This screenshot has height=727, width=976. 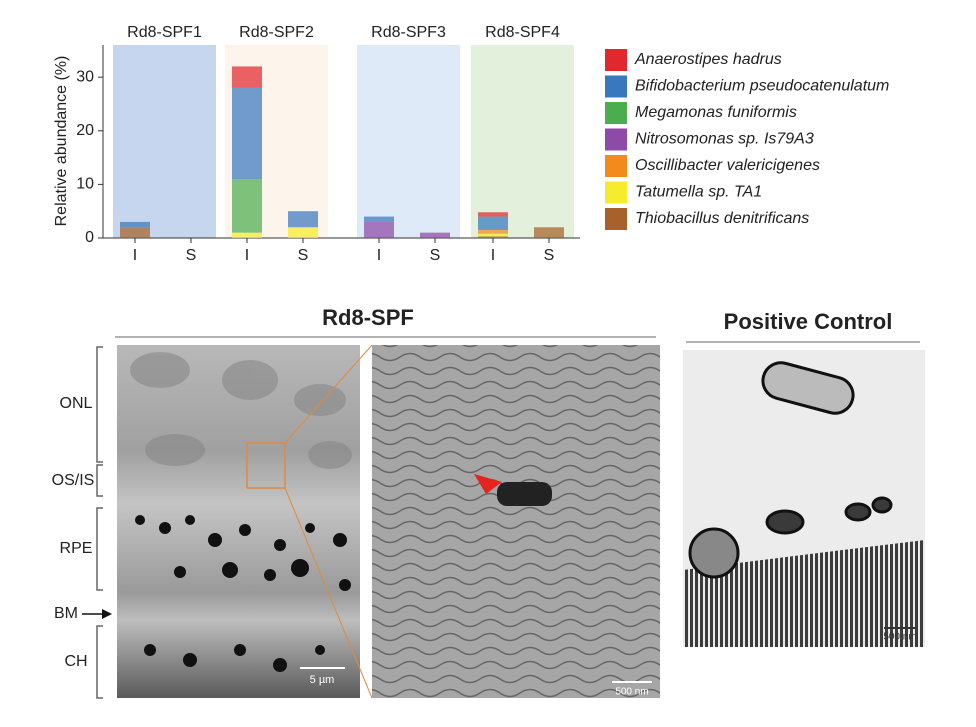 What do you see at coordinates (276, 32) in the screenshot?
I see `group-label: Rd8-SPF2` at bounding box center [276, 32].